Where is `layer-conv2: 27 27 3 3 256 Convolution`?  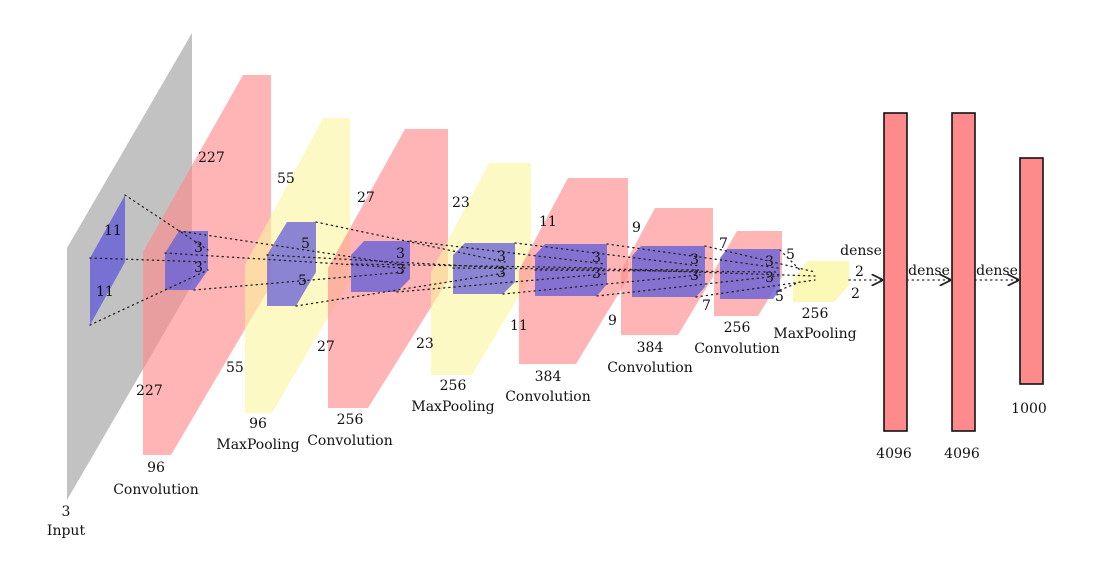
layer-conv2: 27 27 3 3 256 Convolution is located at coordinates (377, 289).